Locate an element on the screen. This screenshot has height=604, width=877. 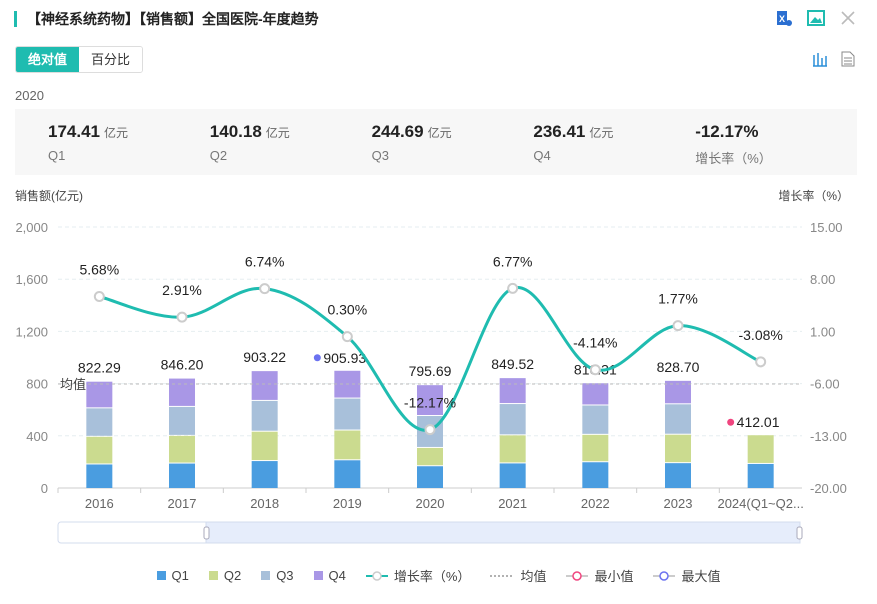
growth-label: 1.77% is located at coordinates (678, 299).